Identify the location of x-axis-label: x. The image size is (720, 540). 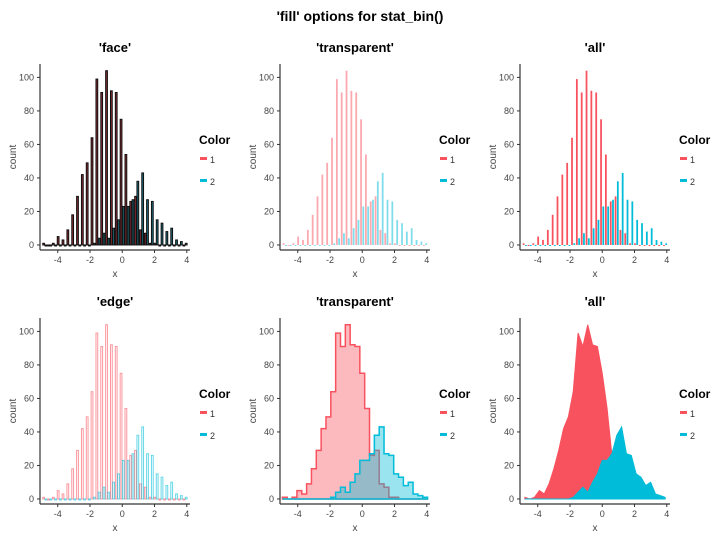
(115, 274).